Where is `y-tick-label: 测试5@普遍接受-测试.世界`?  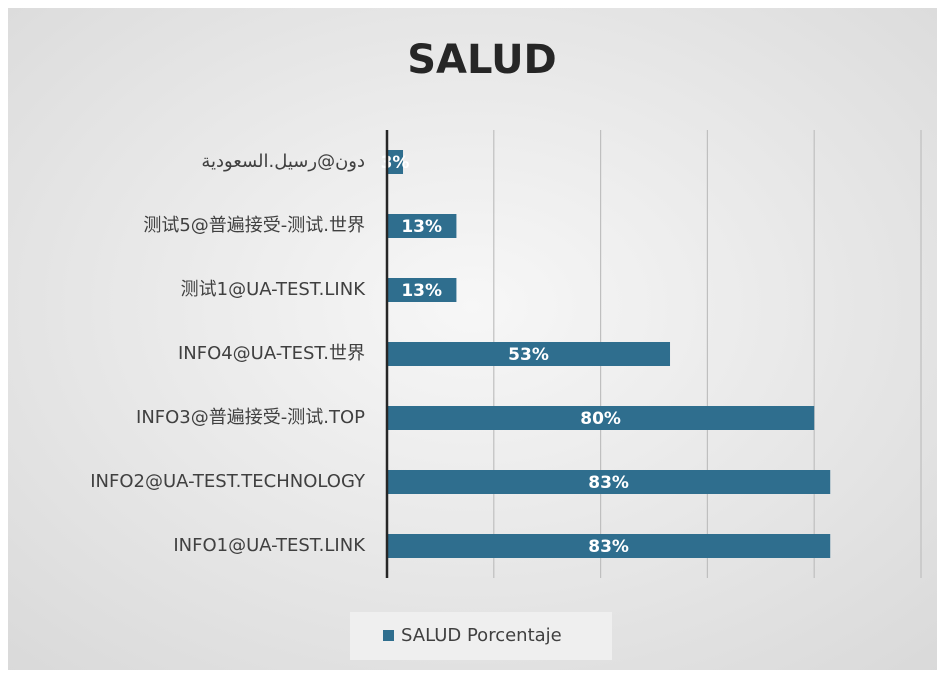 y-tick-label: 测试5@普遍接受-测试.世界 is located at coordinates (254, 225).